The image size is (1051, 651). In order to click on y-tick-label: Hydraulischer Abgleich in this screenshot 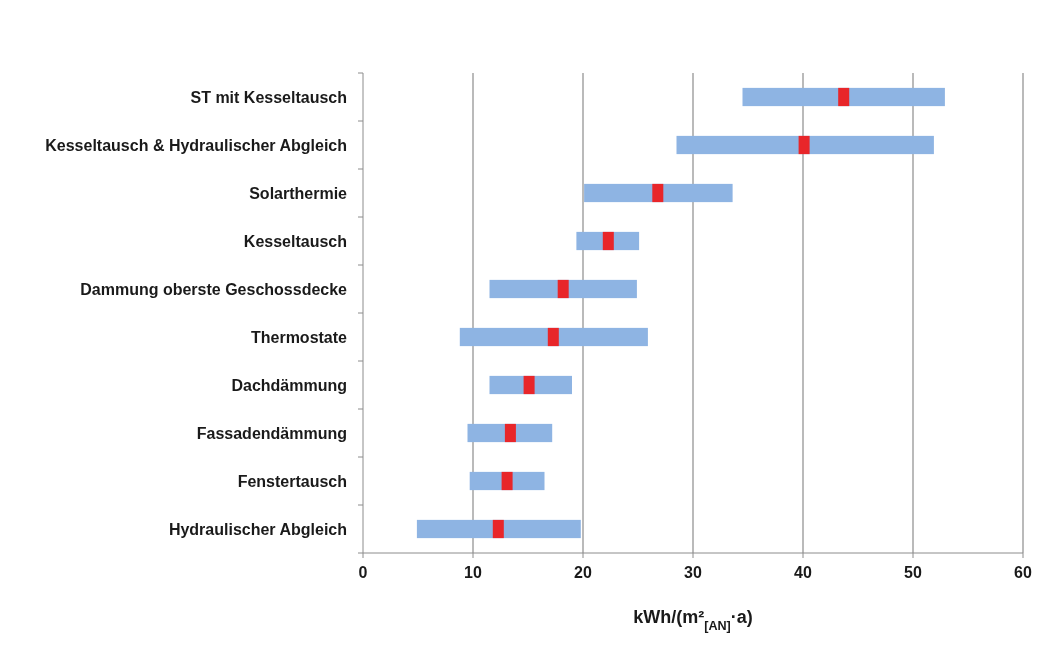, I will do `click(257, 529)`.